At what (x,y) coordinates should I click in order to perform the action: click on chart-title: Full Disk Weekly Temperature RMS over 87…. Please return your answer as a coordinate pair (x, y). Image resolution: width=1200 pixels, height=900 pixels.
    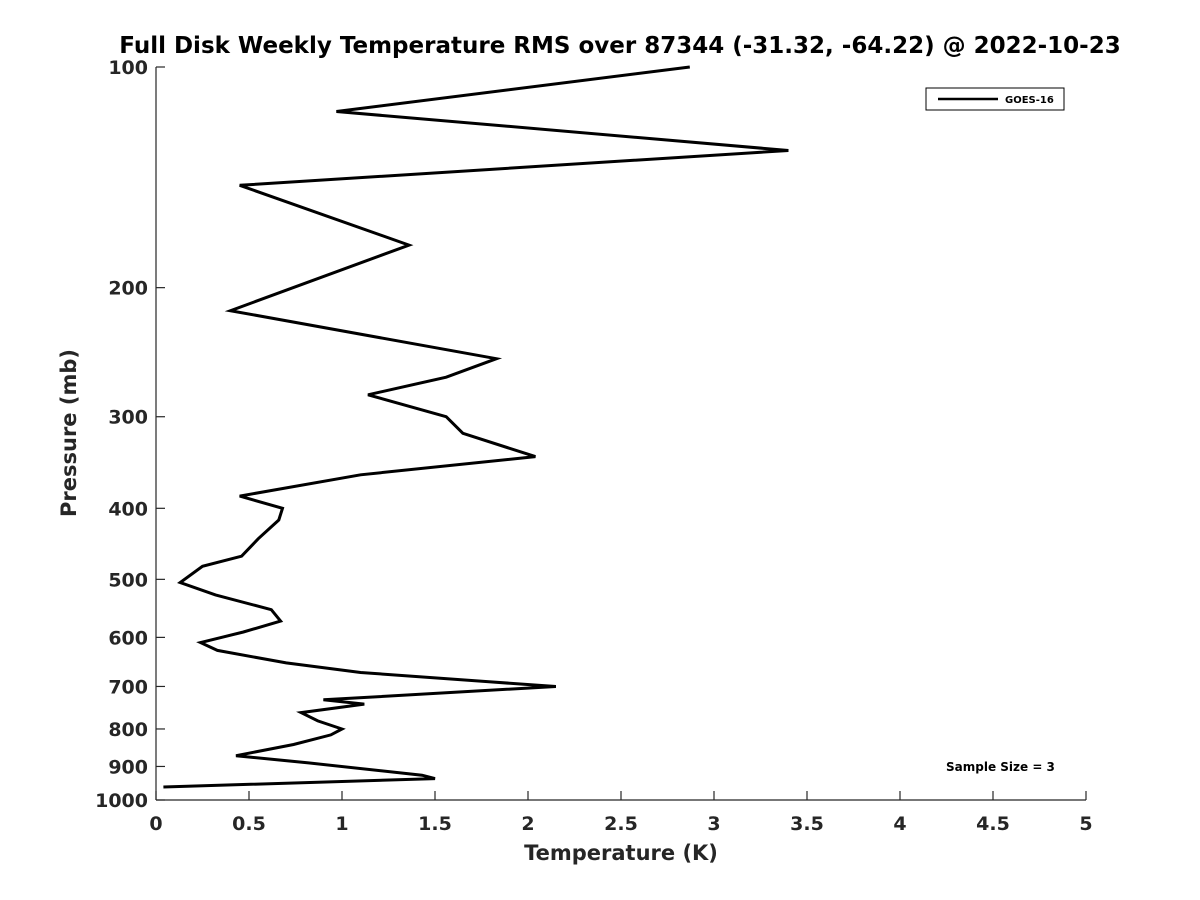
    Looking at the image, I should click on (620, 46).